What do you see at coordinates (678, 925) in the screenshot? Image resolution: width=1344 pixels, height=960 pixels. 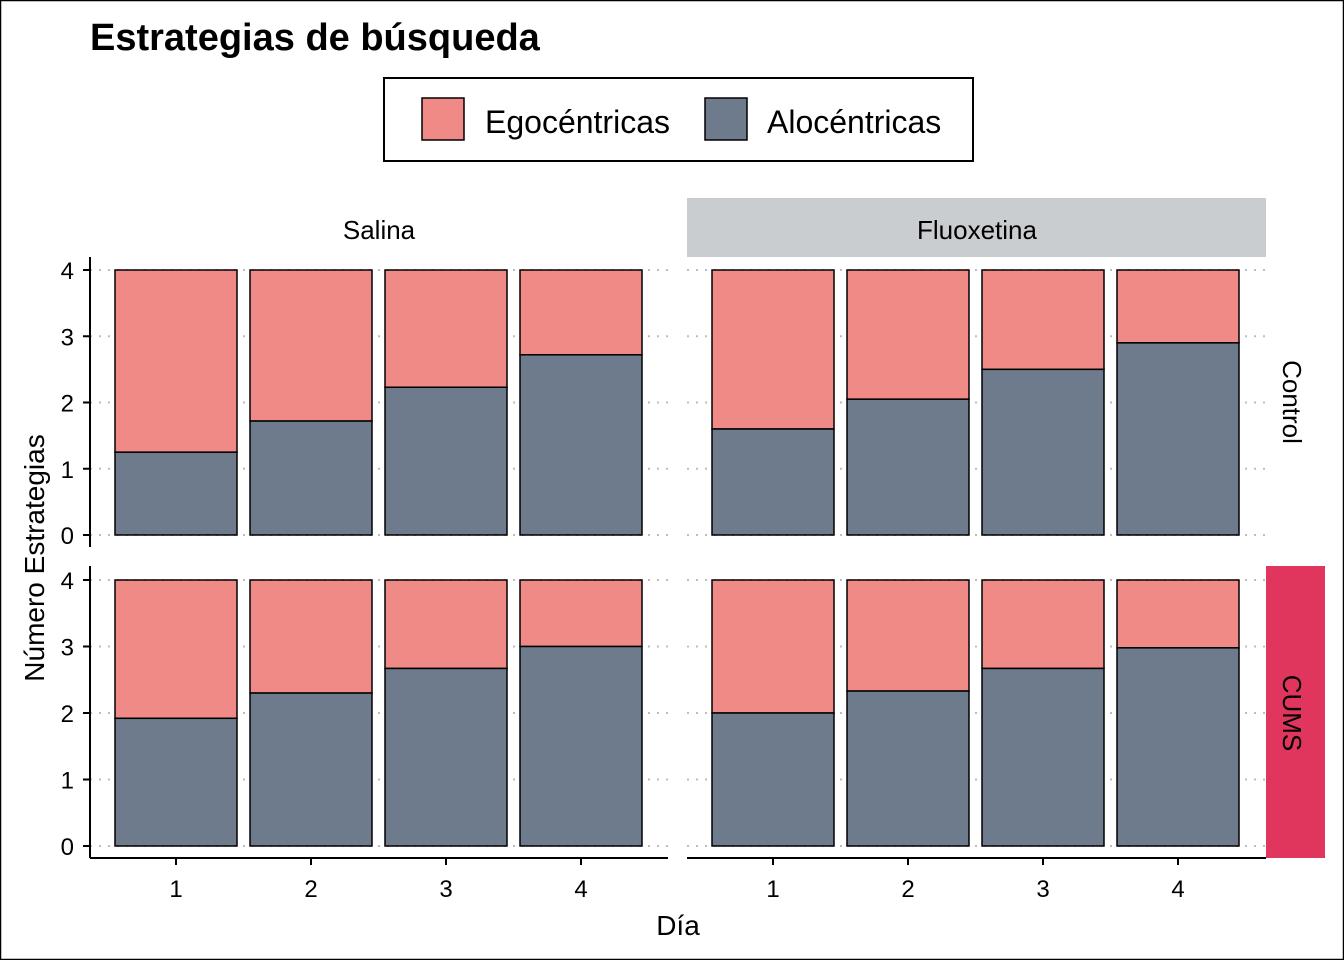 I see `x-axis-title: Día` at bounding box center [678, 925].